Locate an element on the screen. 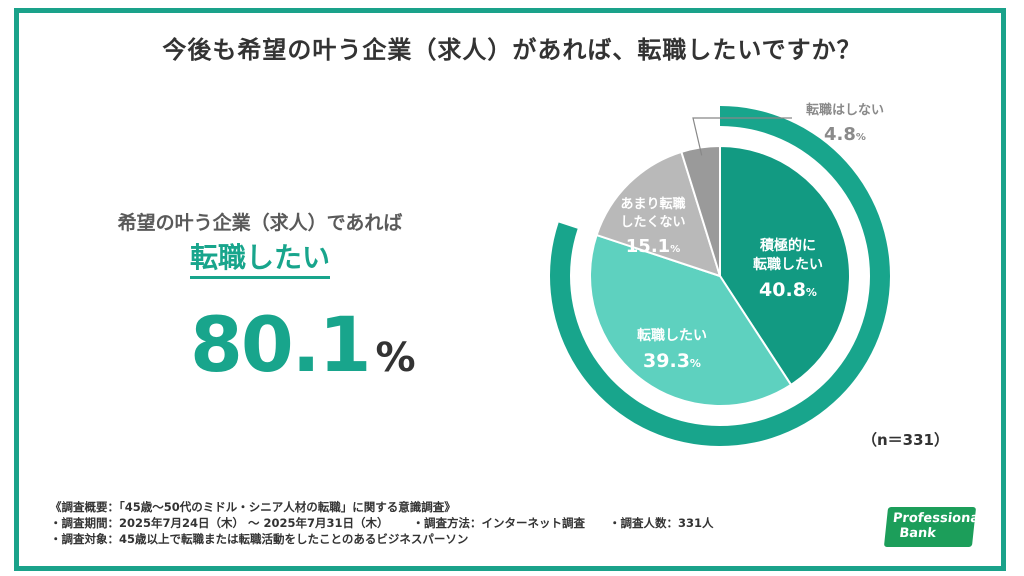 Image resolution: width=1024 pixels, height=576 pixels. pie-label-2-line-1: したくない is located at coordinates (652, 222).